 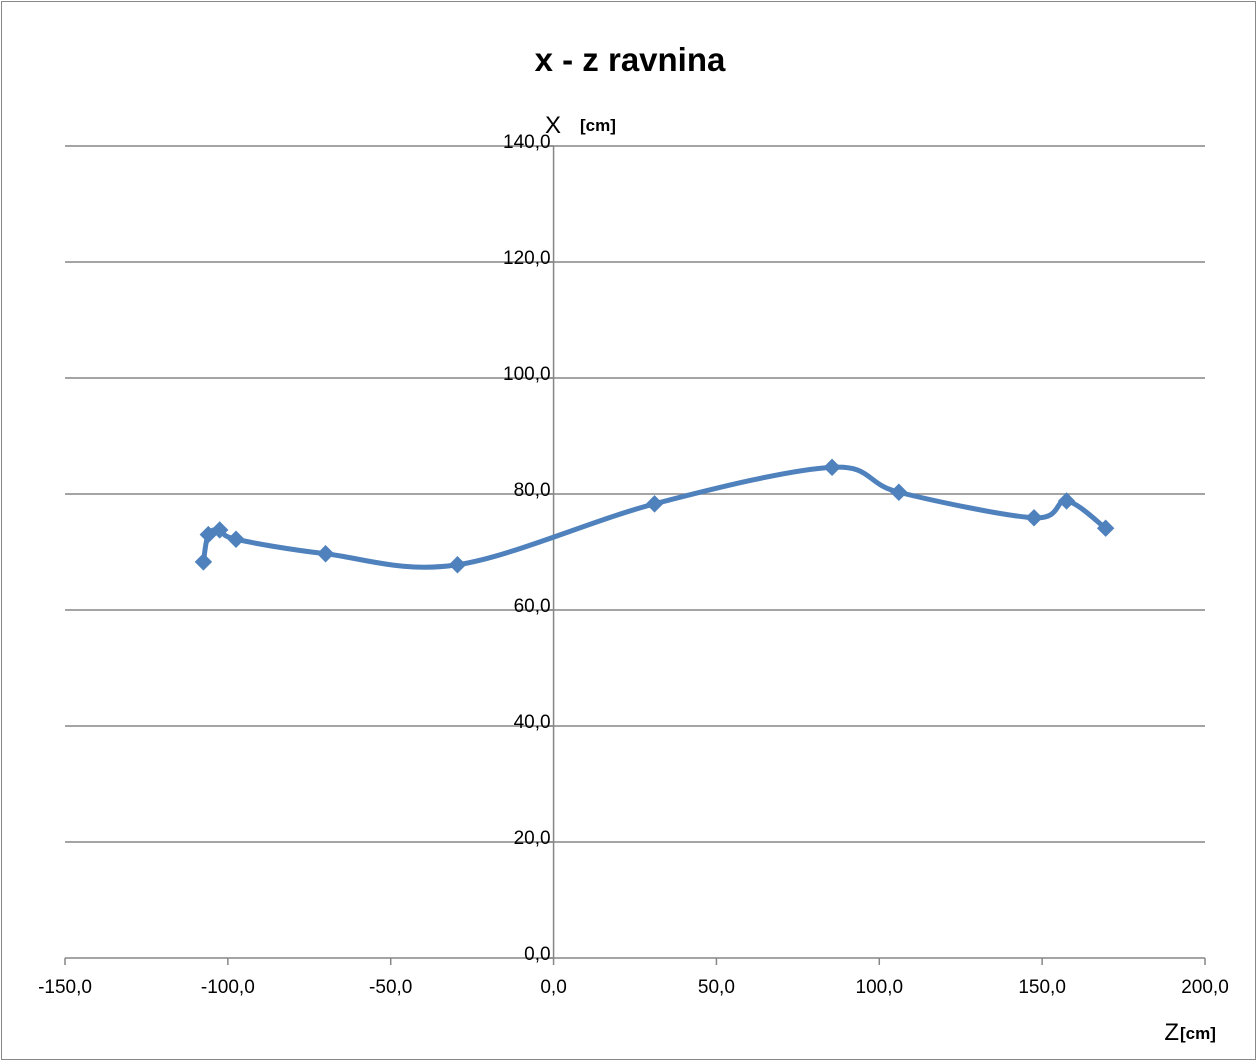 I want to click on x-tick-label: 100,0, so click(x=880, y=987).